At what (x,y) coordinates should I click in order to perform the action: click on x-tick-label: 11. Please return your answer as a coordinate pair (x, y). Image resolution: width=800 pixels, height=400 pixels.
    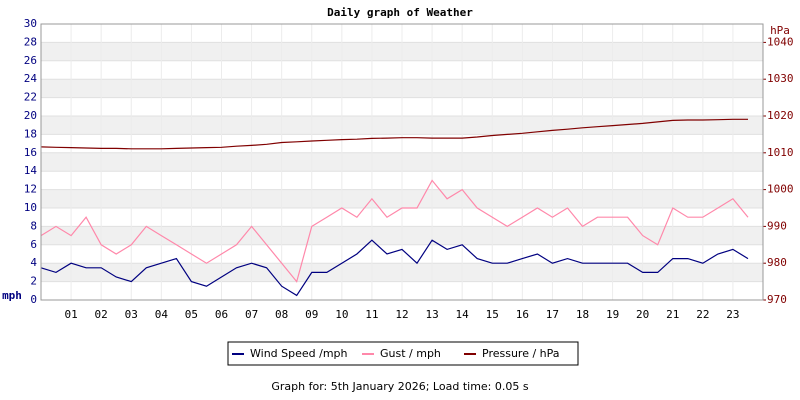
    Looking at the image, I should click on (371, 314).